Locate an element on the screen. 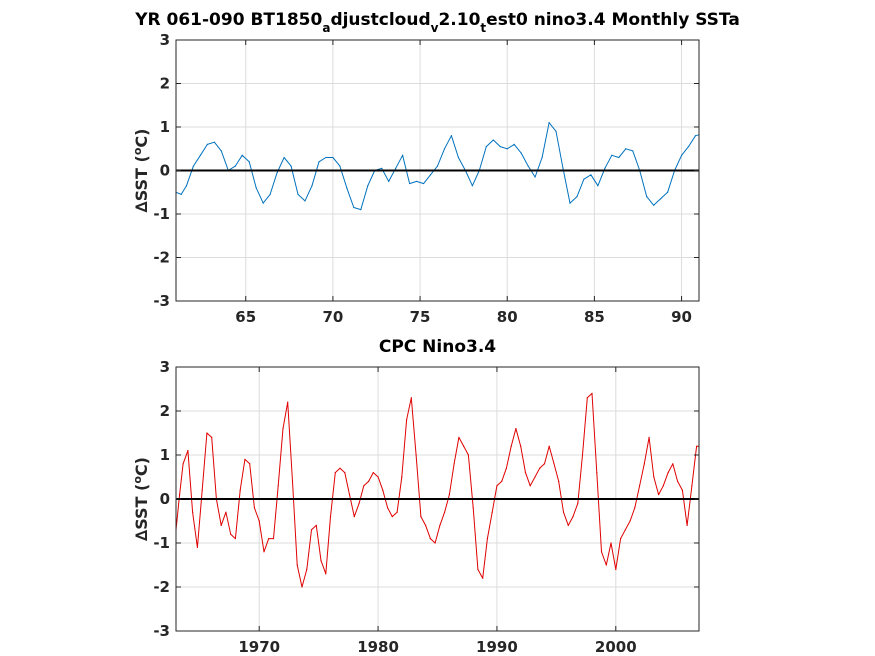 This screenshot has width=875, height=656. x-tick-label: 1990 is located at coordinates (497, 647).